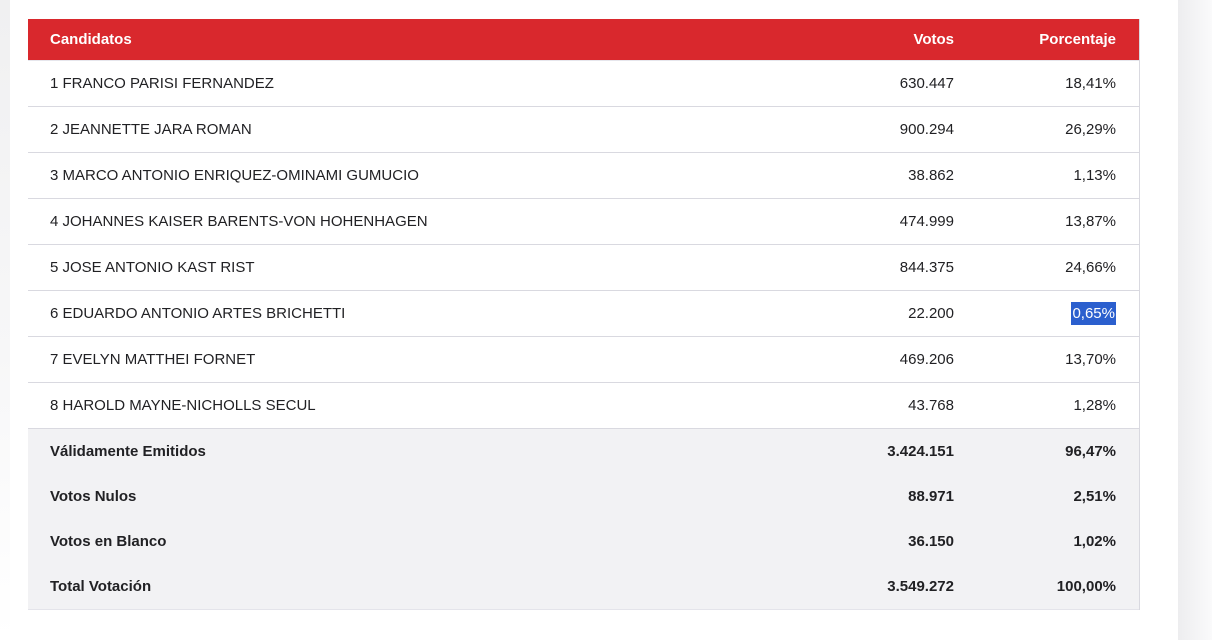 The width and height of the screenshot is (1212, 640). I want to click on summary-row-votos-nulos: Votos Nulos 88.971 2,51%, so click(583, 496).